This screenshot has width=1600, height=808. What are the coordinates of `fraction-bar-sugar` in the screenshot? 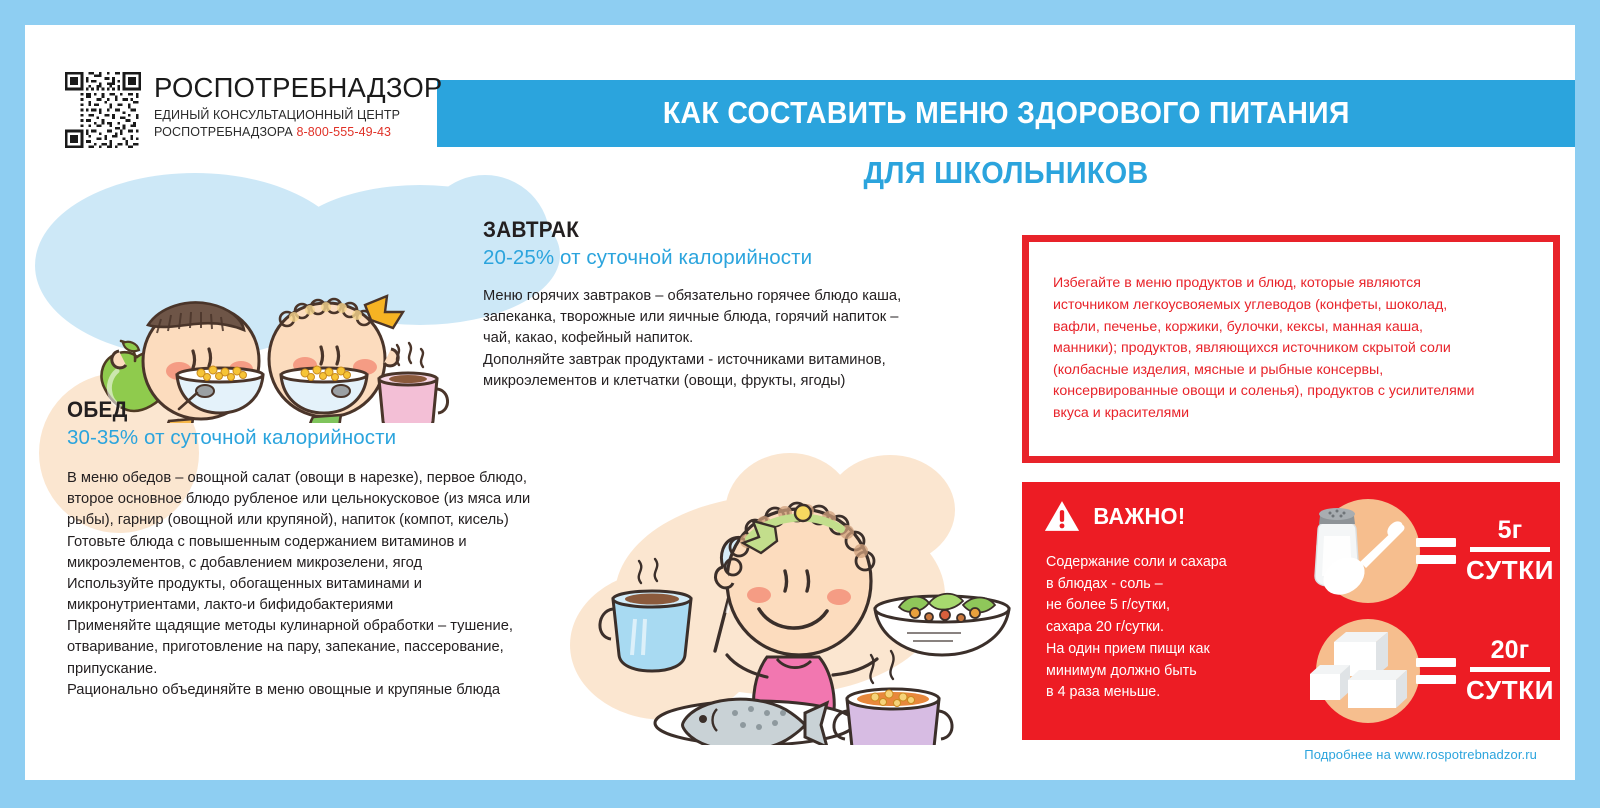 It's located at (1510, 670).